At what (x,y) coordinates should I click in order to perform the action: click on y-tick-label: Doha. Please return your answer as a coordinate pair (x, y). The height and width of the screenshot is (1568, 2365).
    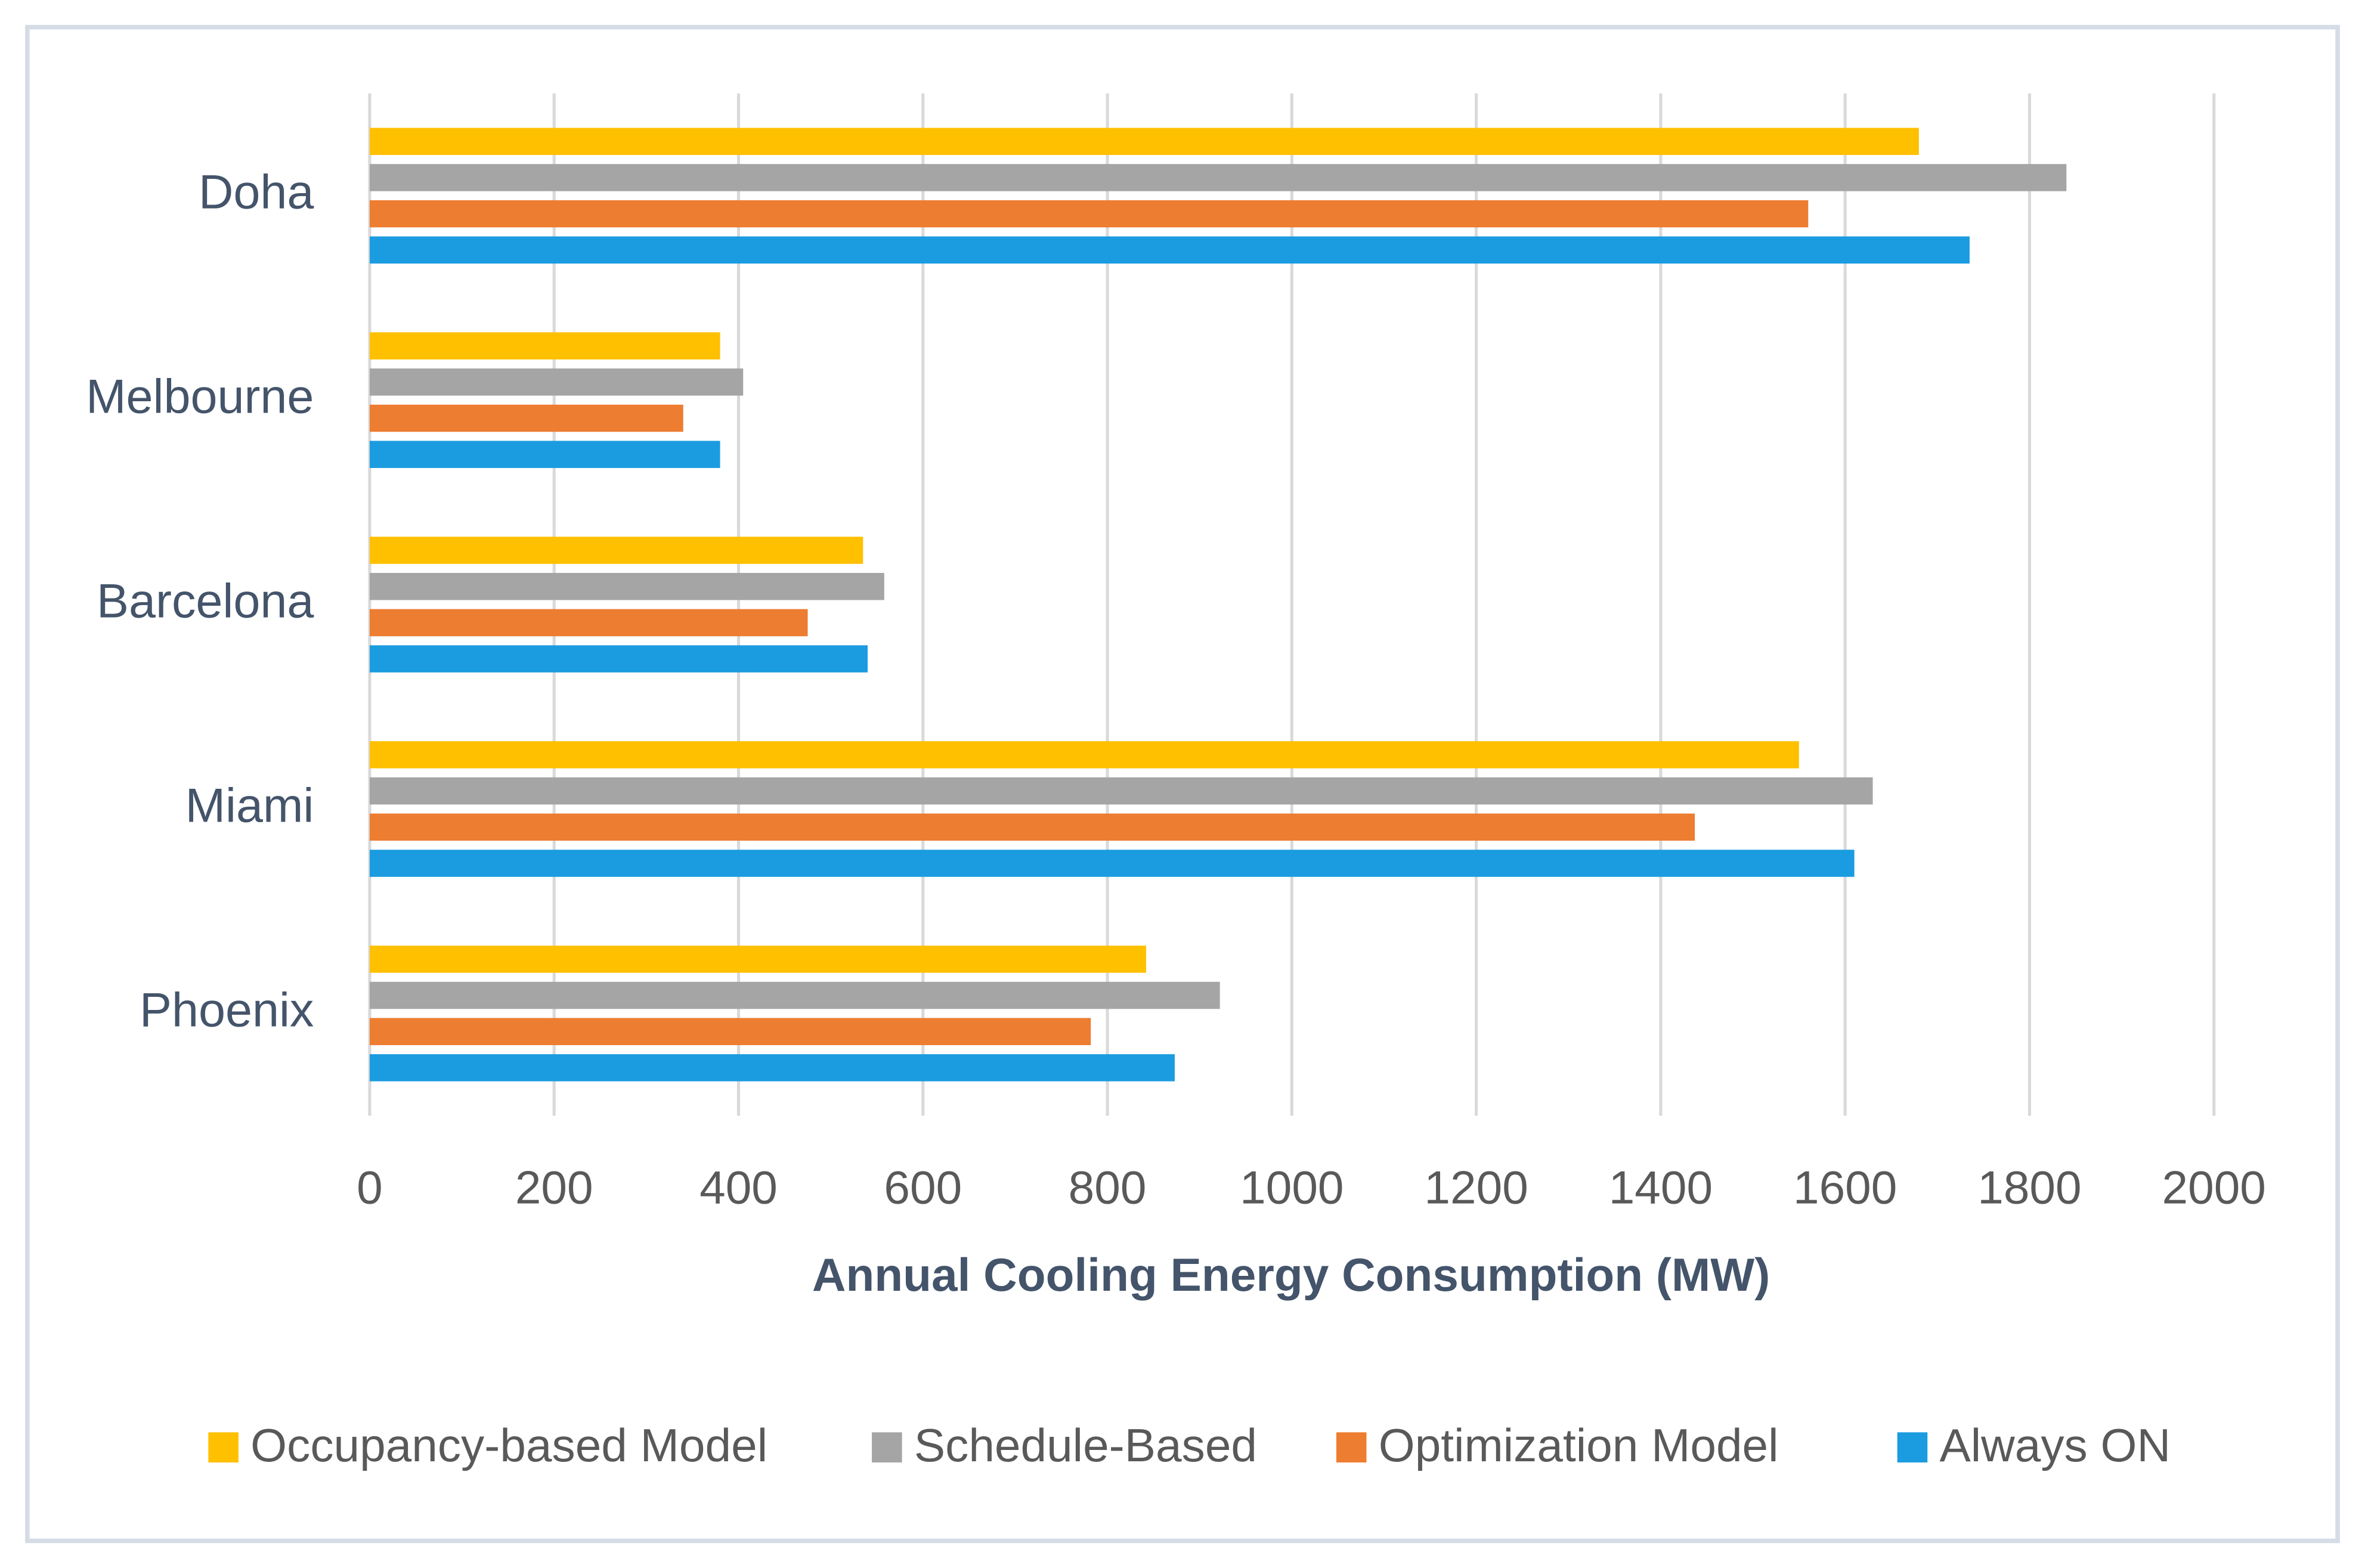
    Looking at the image, I should click on (256, 192).